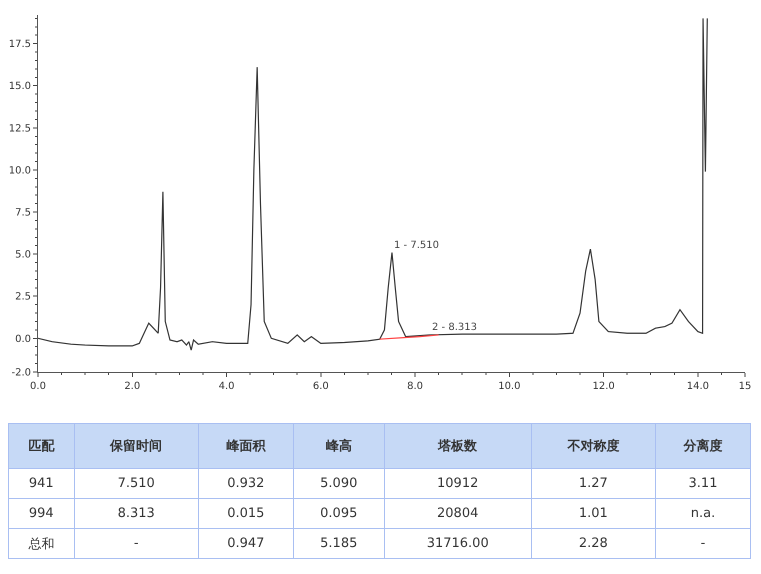 This screenshot has height=574, width=761. Describe the element at coordinates (136, 483) in the screenshot. I see `text: 7.510` at that location.